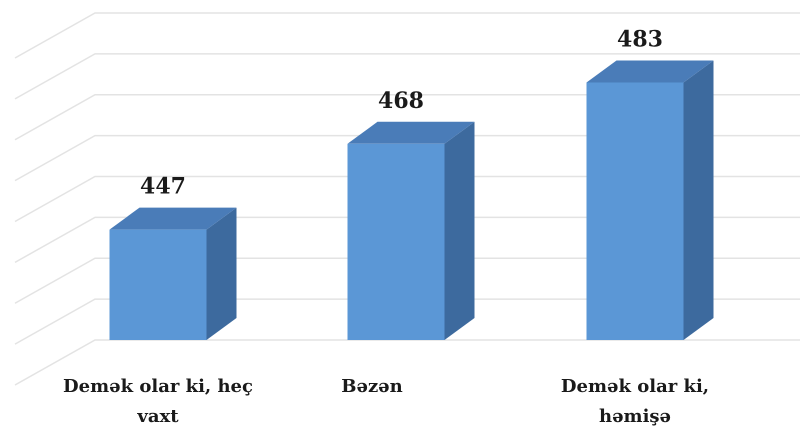  Describe the element at coordinates (163, 187) in the screenshot. I see `value-label: 447` at that location.